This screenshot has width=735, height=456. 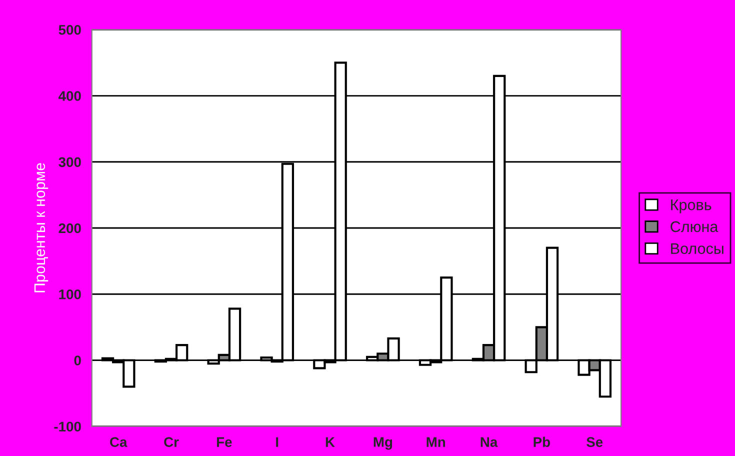 I want to click on x-tick-label: Mg, so click(x=383, y=443).